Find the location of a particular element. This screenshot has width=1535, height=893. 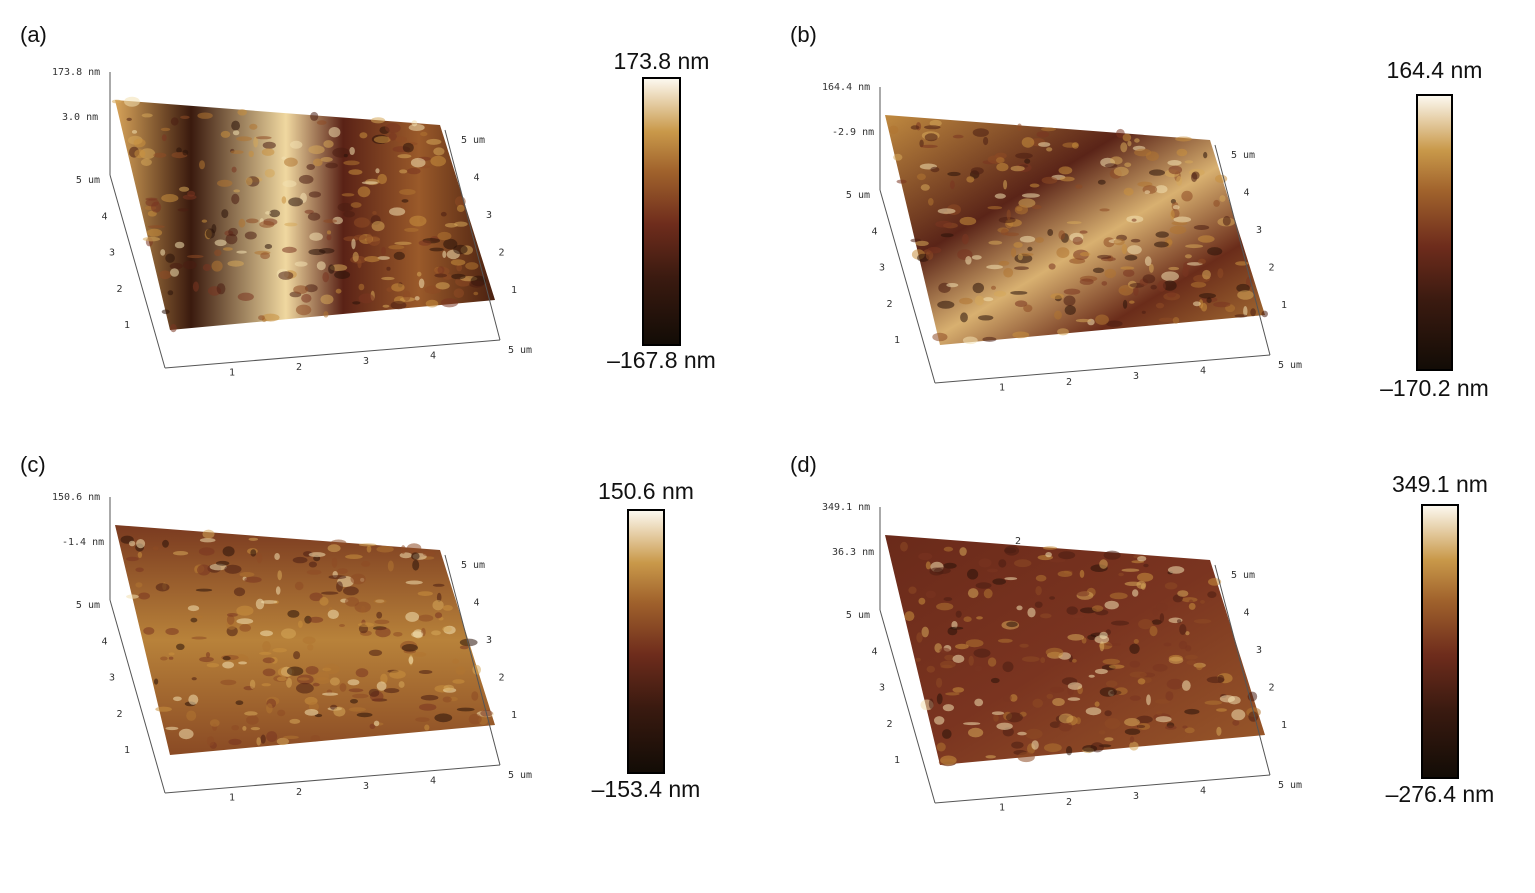

bottom-tick-label: 4 is located at coordinates (1203, 371).